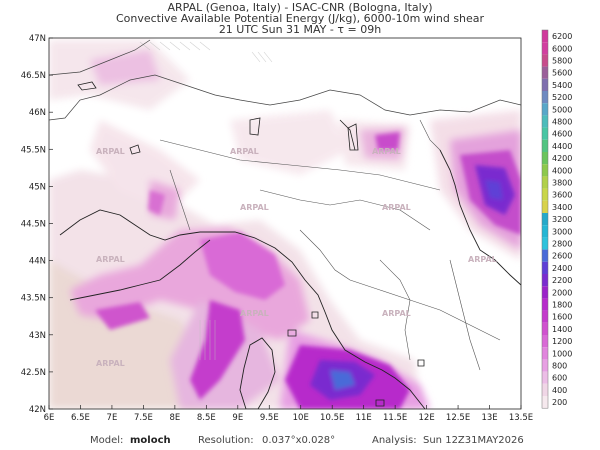 Image resolution: width=600 pixels, height=450 pixels. I want to click on lon-tick-label: 10E, so click(301, 418).